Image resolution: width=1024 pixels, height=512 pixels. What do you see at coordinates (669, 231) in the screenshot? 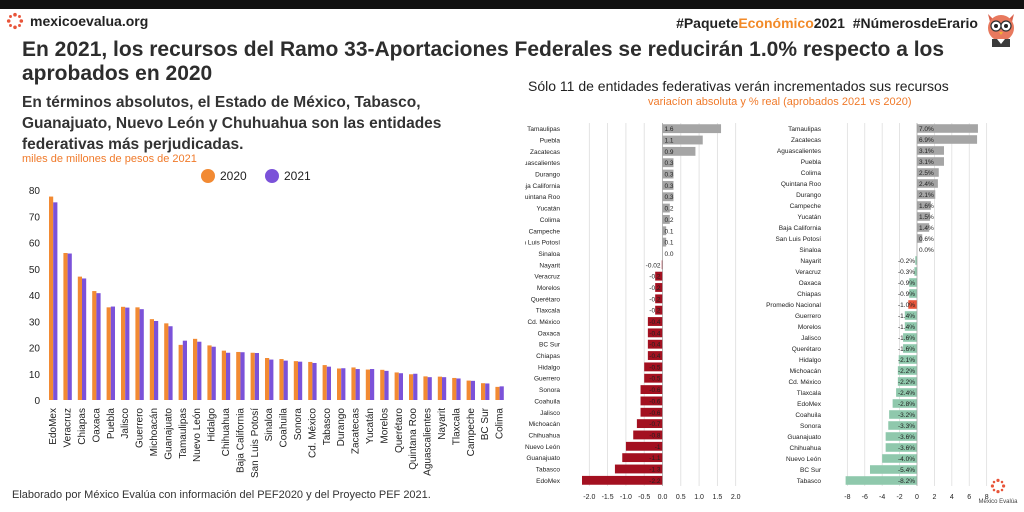
I see `value-label: 0.1` at bounding box center [669, 231].